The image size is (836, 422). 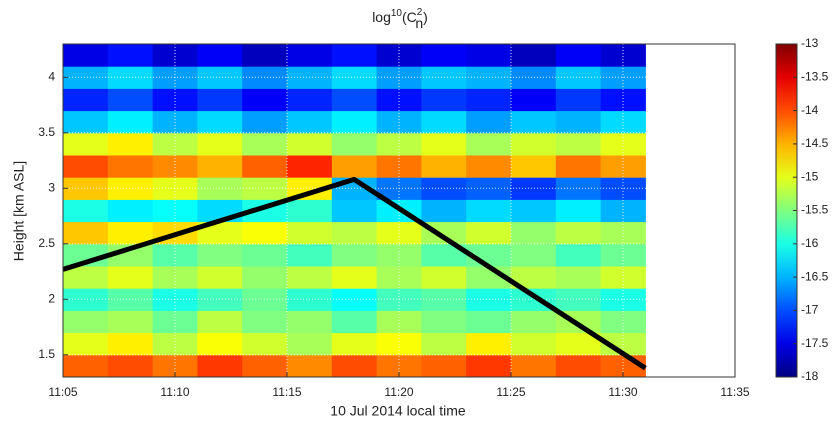 I want to click on x-tick-label: 11:30, so click(x=622, y=392).